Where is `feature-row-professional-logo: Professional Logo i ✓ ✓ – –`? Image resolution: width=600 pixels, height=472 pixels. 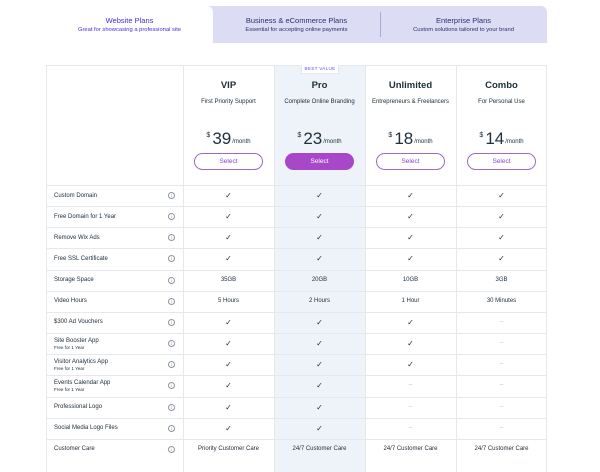
feature-row-professional-logo: Professional Logo i ✓ ✓ – – is located at coordinates (296, 407).